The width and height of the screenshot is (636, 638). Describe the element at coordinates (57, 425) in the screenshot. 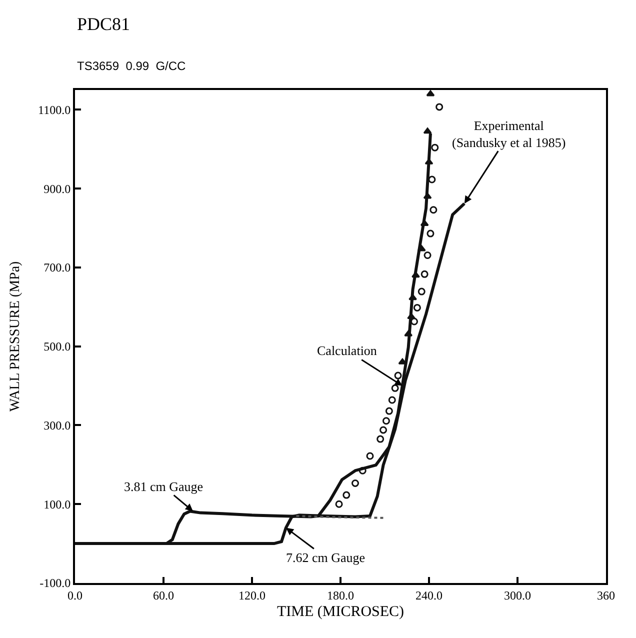

I see `y-tick-label: 300.0` at that location.